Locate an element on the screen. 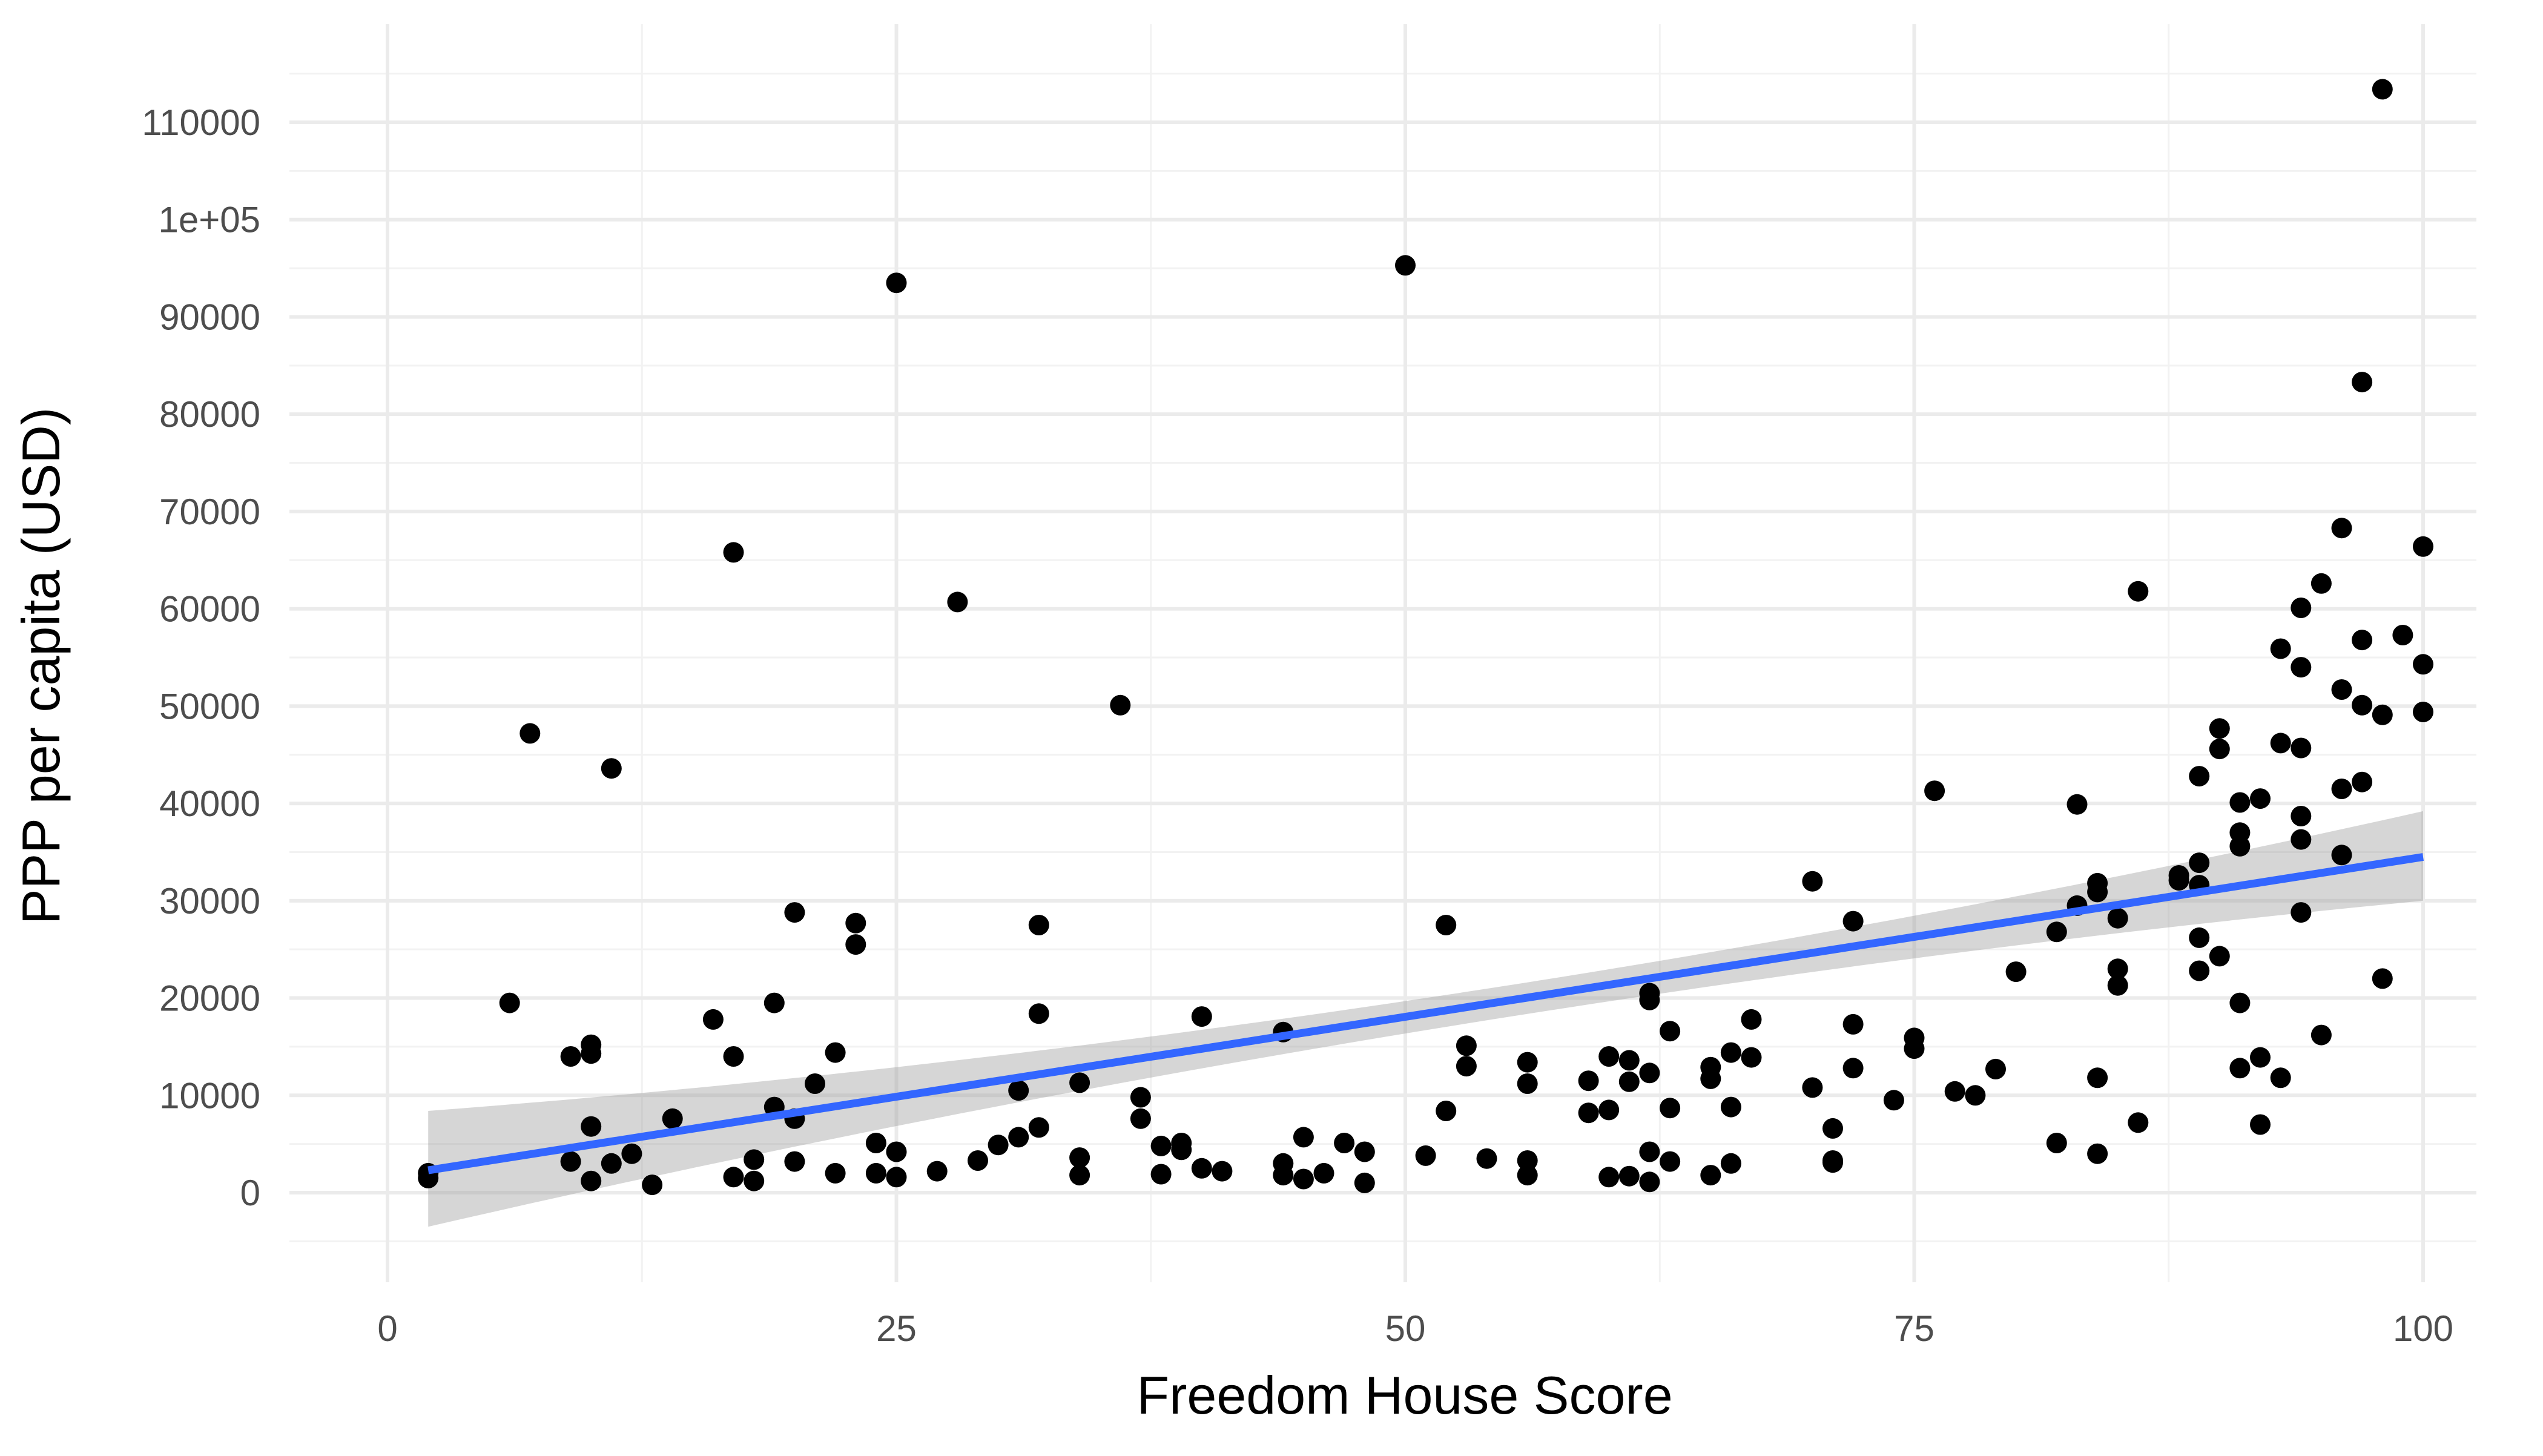  x-tick-label: 25 is located at coordinates (897, 1328).